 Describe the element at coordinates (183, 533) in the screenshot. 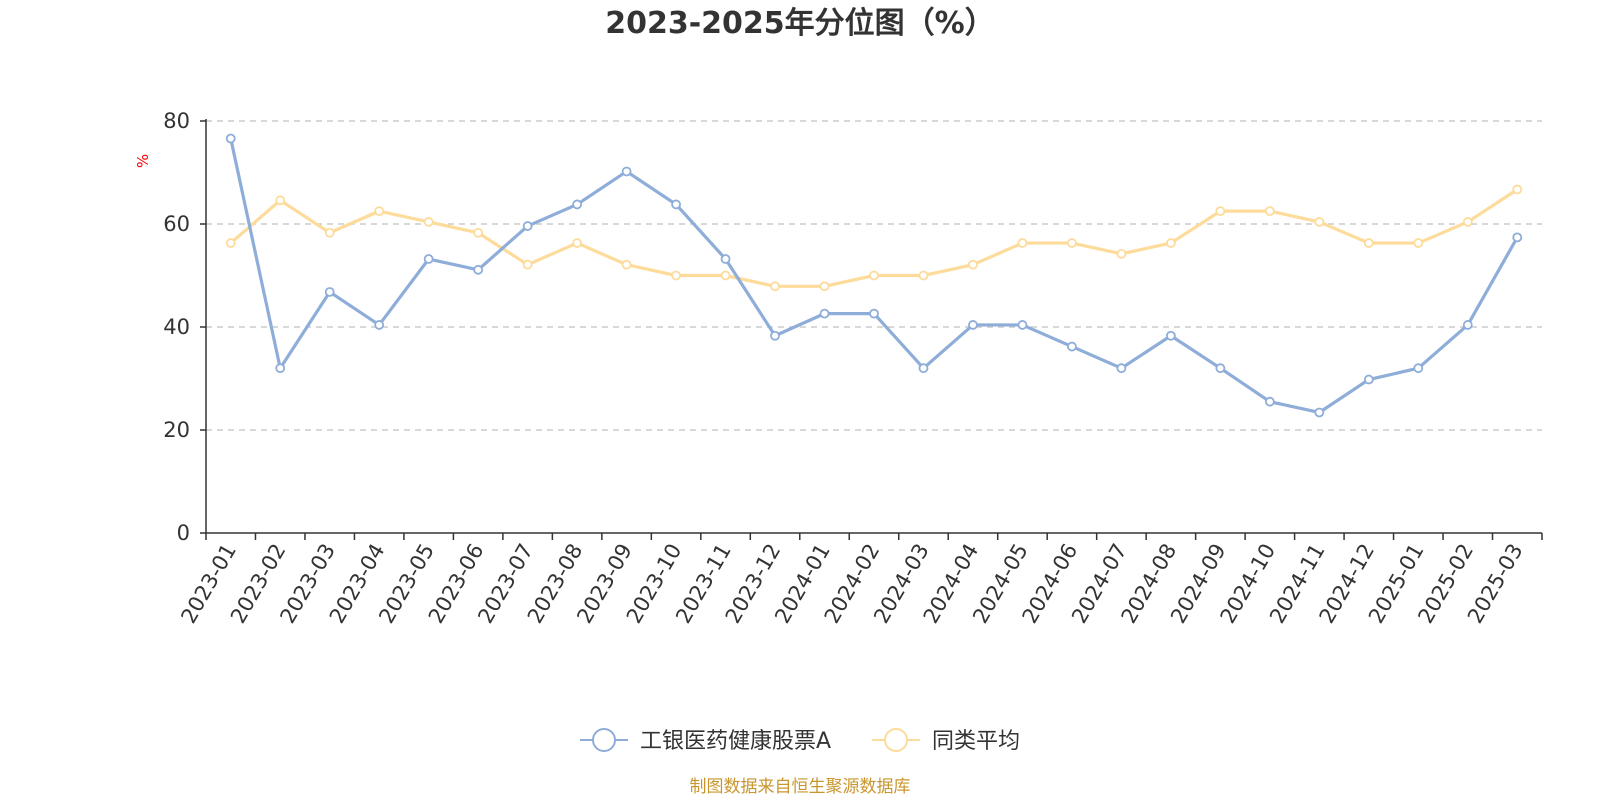

I see `y-tick-label: 0` at that location.